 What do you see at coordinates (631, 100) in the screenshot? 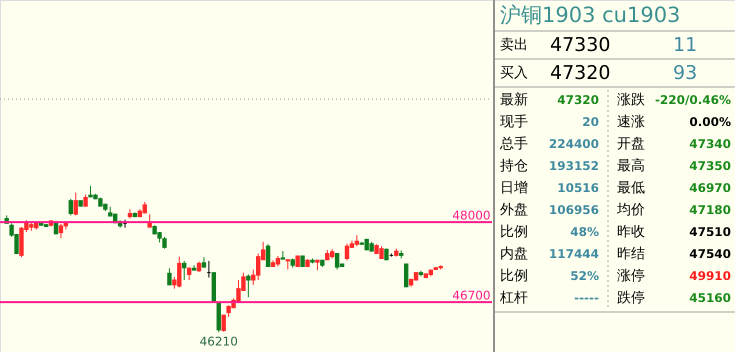
I see `category-label: 涨跌` at bounding box center [631, 100].